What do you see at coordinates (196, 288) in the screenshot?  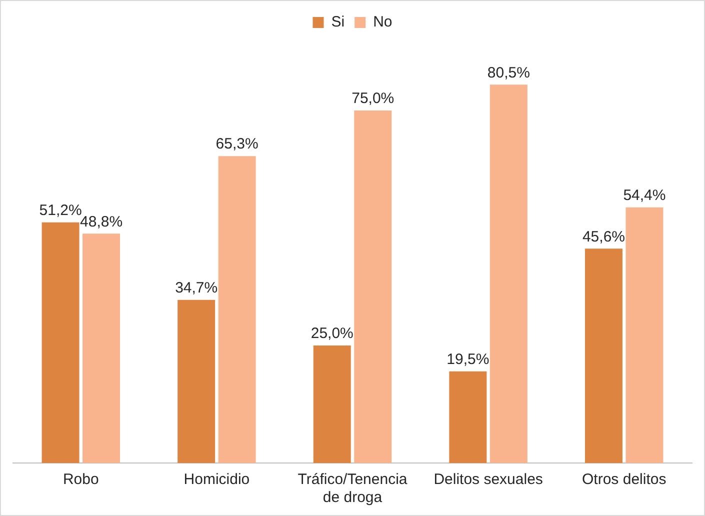 I see `data-label: 34,7%` at bounding box center [196, 288].